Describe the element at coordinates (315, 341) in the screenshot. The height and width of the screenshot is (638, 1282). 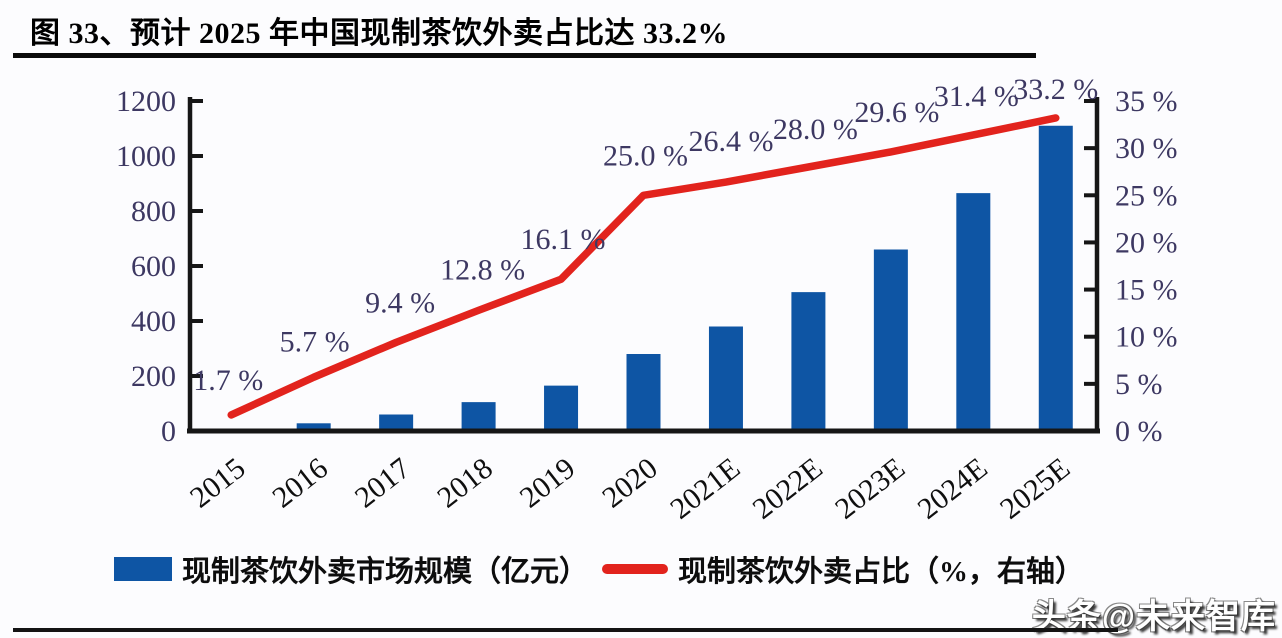
I see `point-label-2016: 5.7 %` at that location.